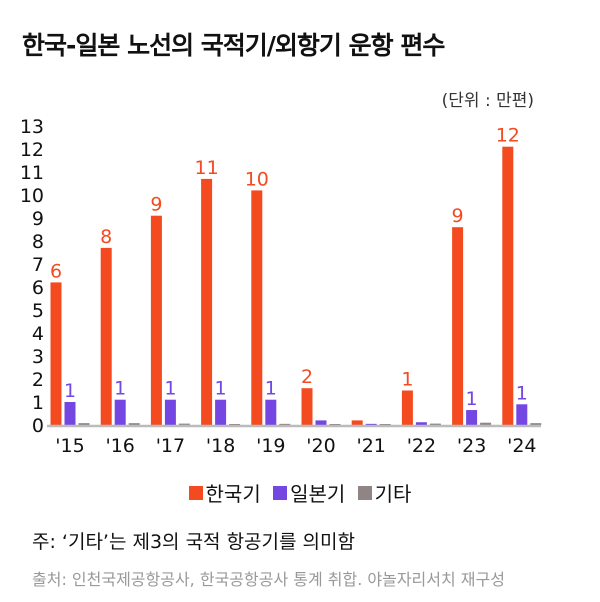 This screenshot has width=600, height=602. What do you see at coordinates (56, 271) in the screenshot?
I see `data-label: 6` at bounding box center [56, 271].